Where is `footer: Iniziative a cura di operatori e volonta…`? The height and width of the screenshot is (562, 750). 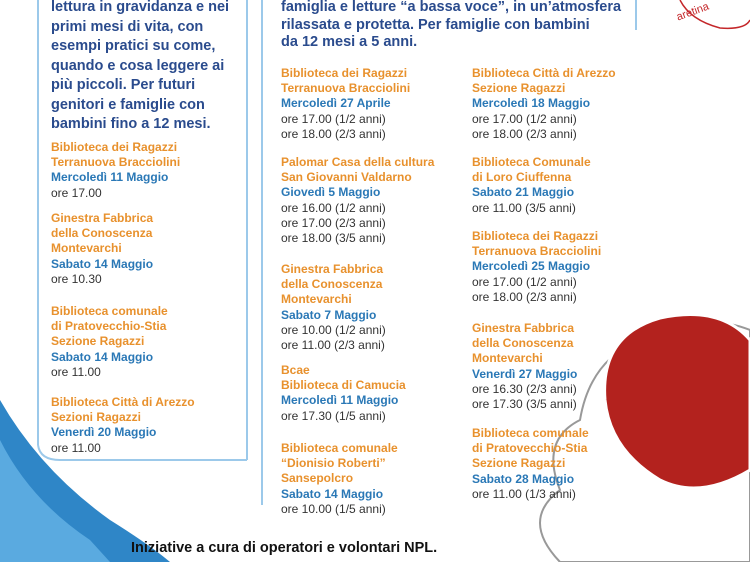 footer: Iniziative a cura di operatori e volonta… is located at coordinates (284, 548).